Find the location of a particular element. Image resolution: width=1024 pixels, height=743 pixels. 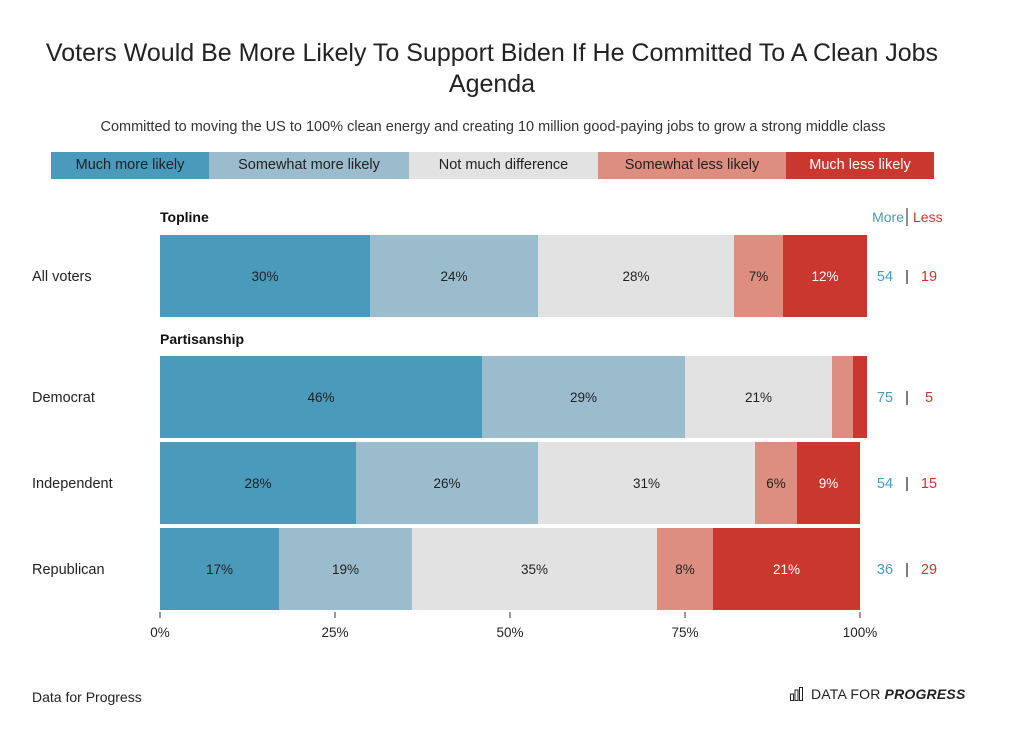

bar-segment-all-voters-much-more-likely is located at coordinates (265, 276).